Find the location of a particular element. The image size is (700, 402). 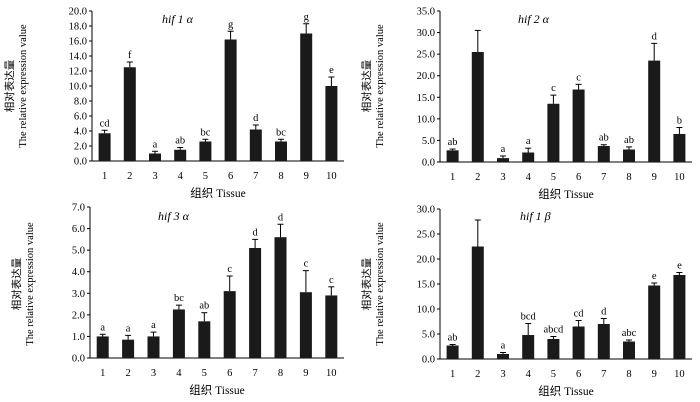

y-tick-label: 1.0 is located at coordinates (78, 337).